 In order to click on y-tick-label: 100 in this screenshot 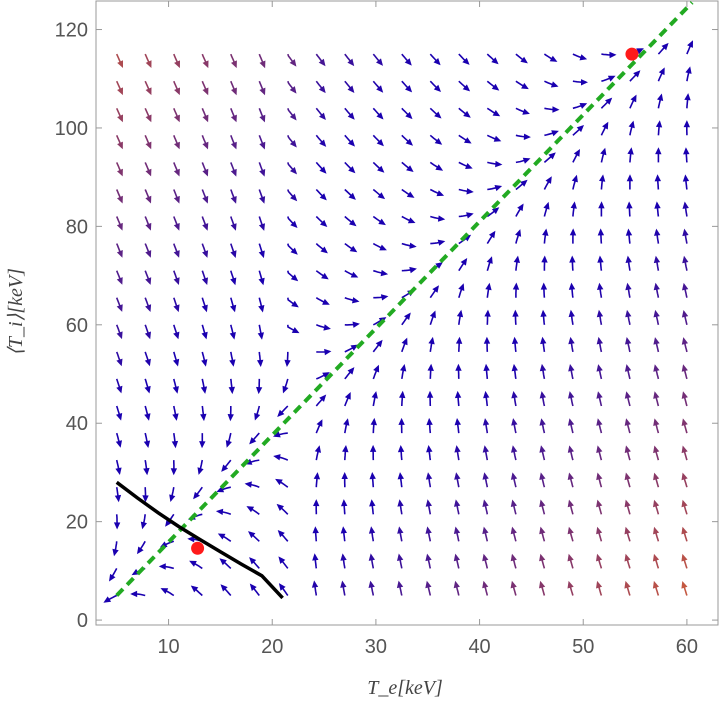, I will do `click(71, 129)`.